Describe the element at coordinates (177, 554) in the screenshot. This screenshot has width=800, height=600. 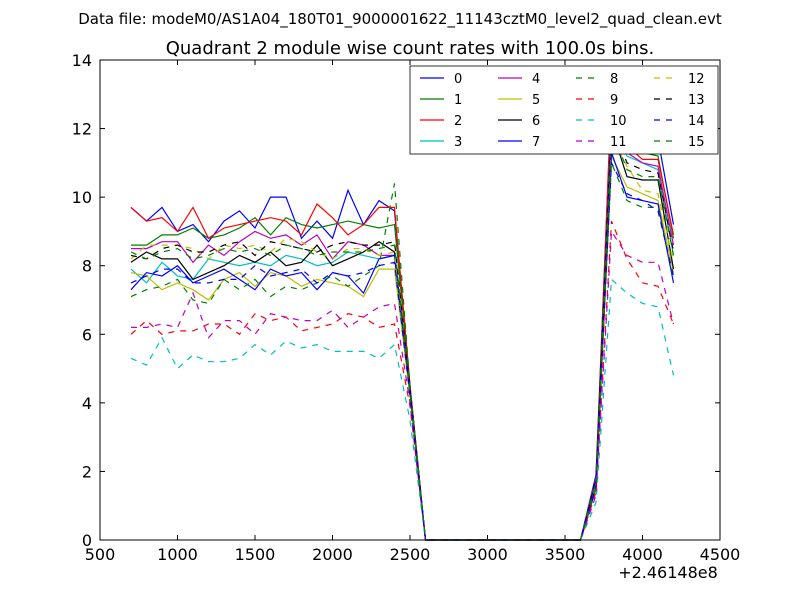
I see `x-tick-label: 1000` at that location.